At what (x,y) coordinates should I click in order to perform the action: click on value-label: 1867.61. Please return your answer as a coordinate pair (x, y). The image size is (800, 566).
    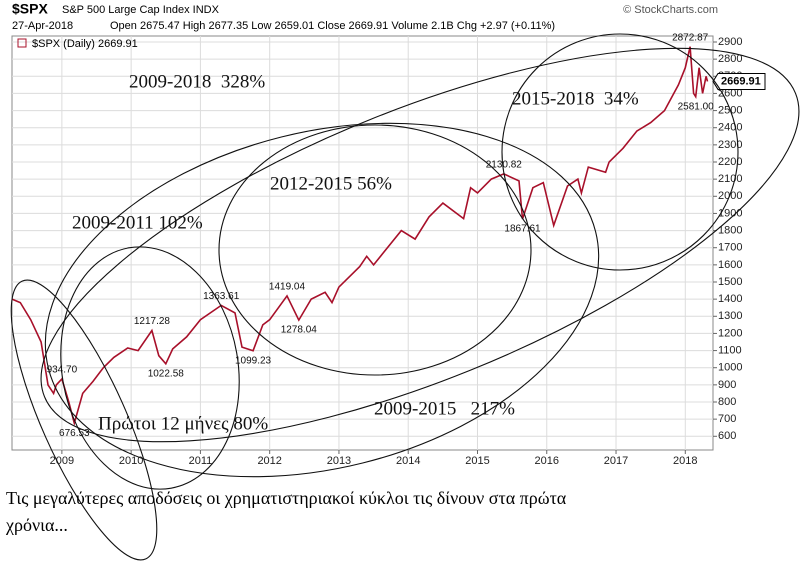
    Looking at the image, I should click on (522, 229).